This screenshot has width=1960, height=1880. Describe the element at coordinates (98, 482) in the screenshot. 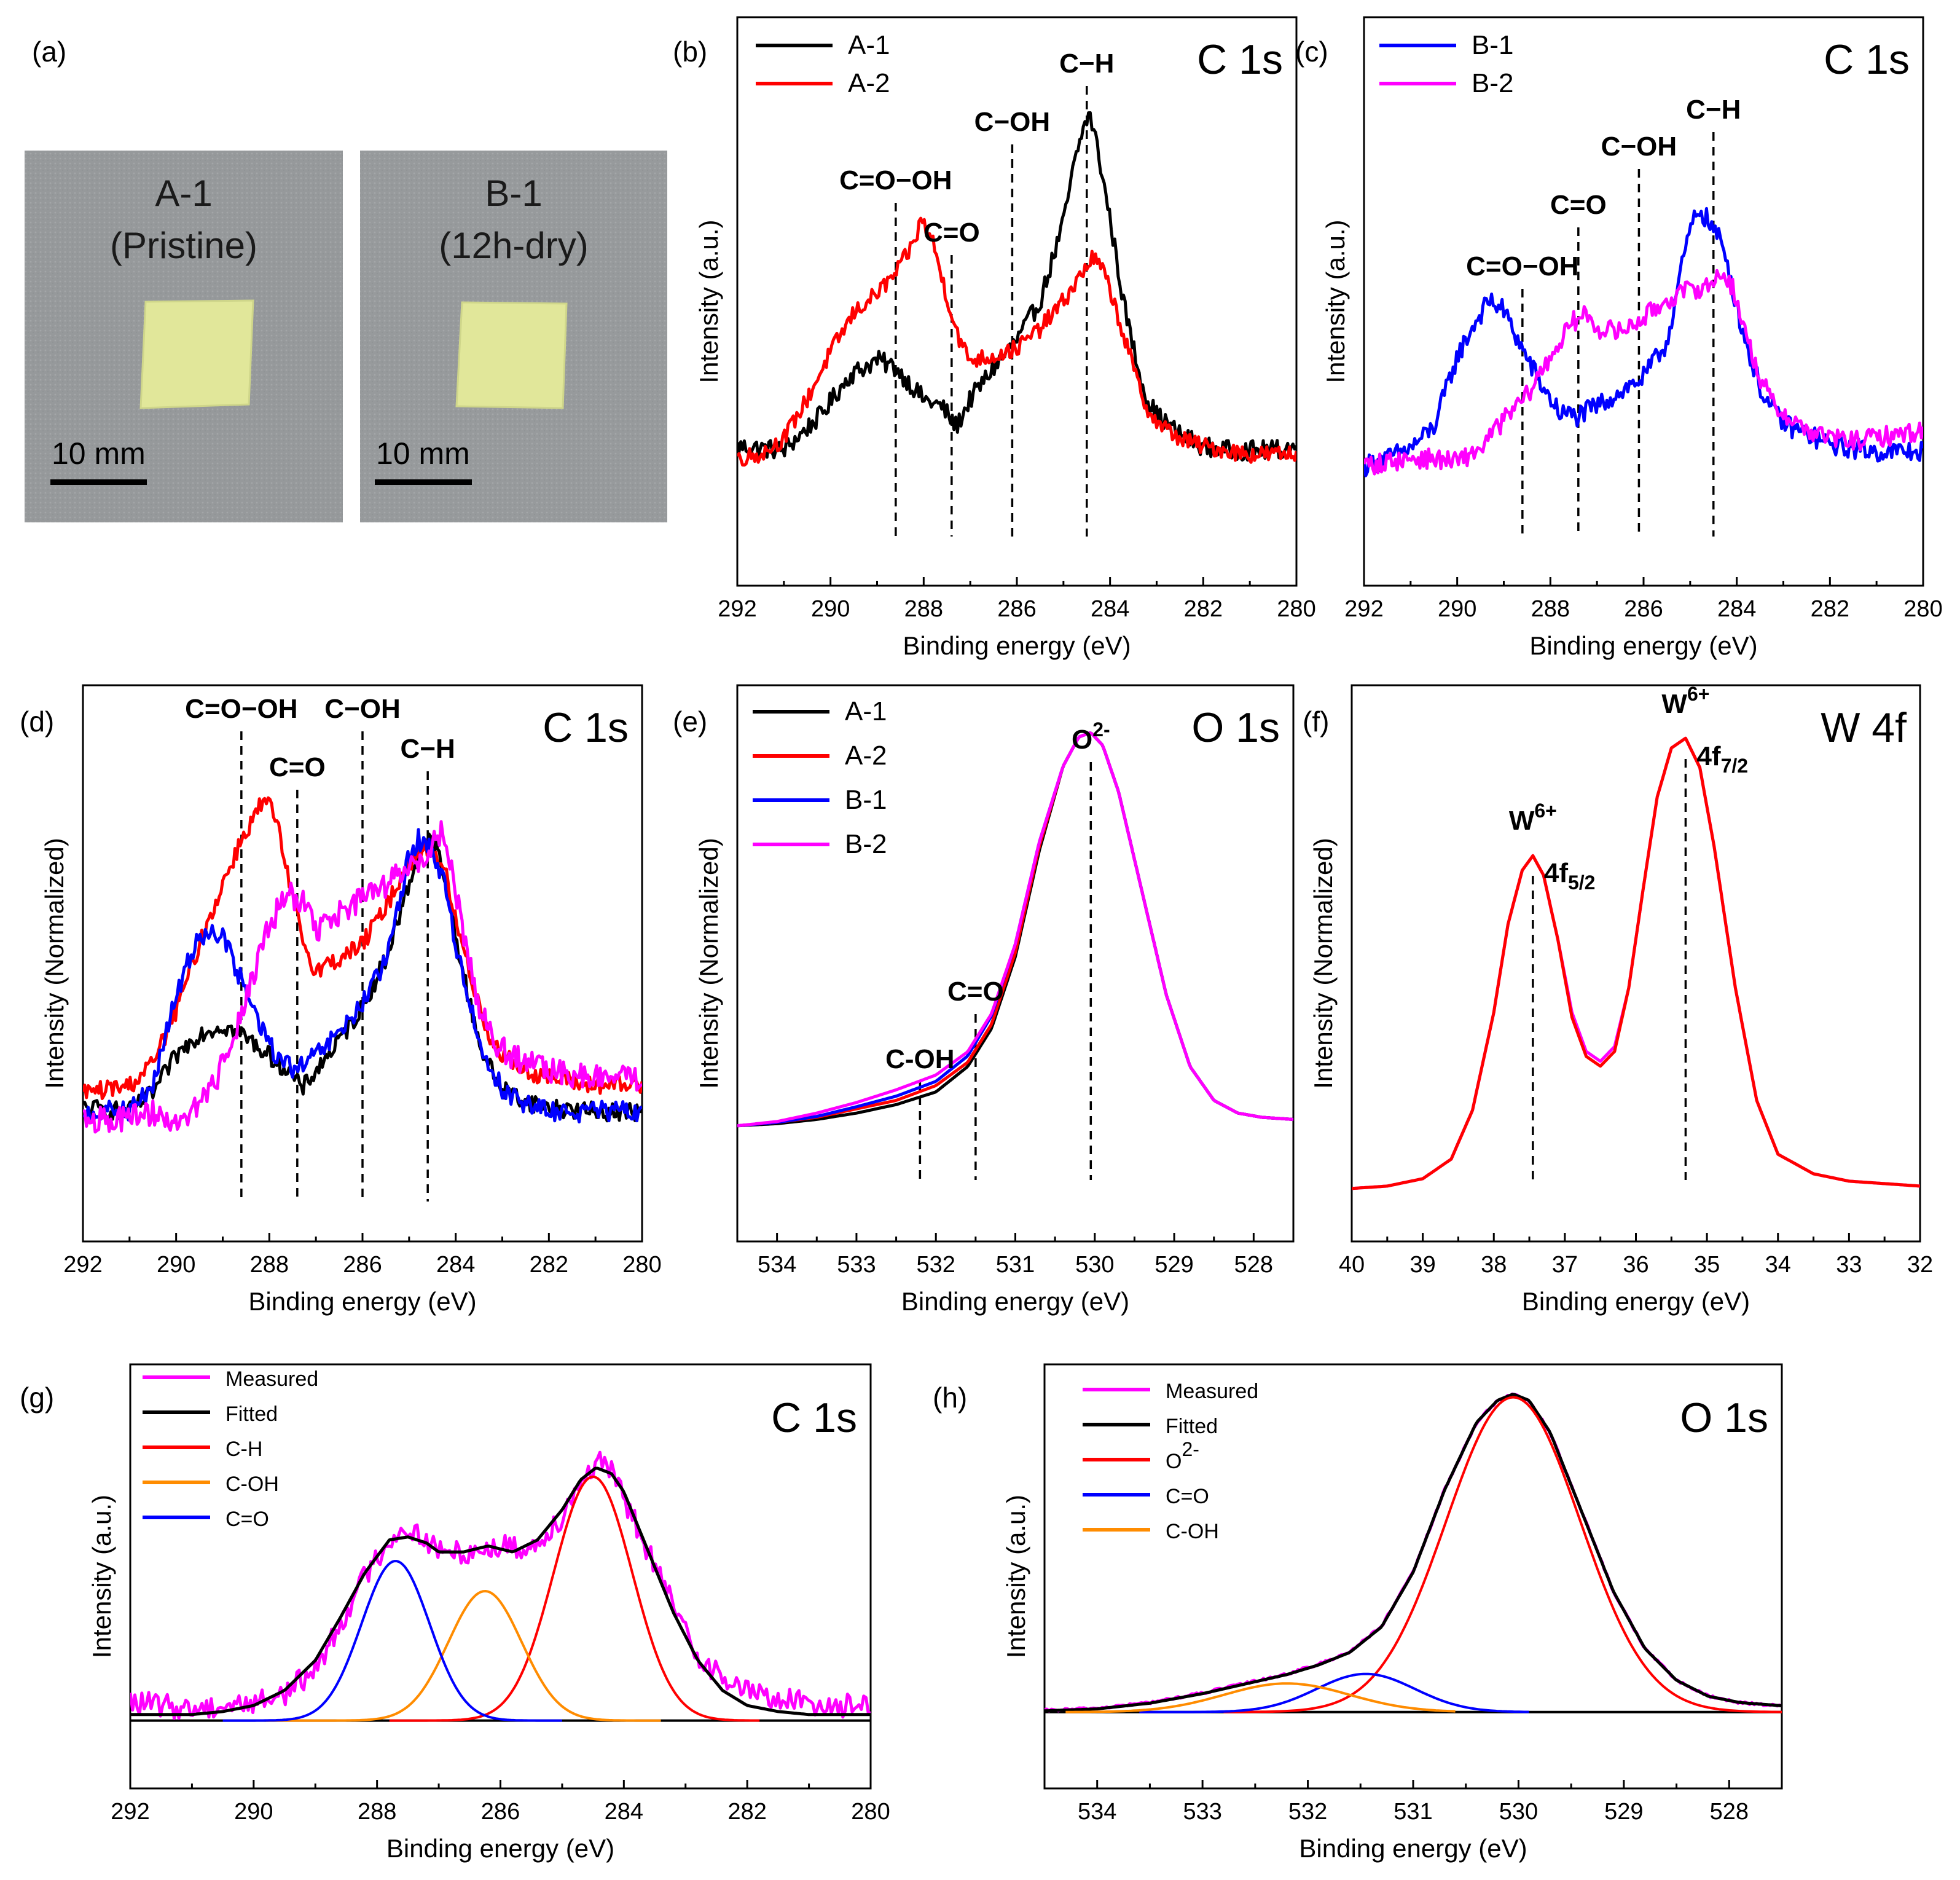

I see `scale-bar-a1` at that location.